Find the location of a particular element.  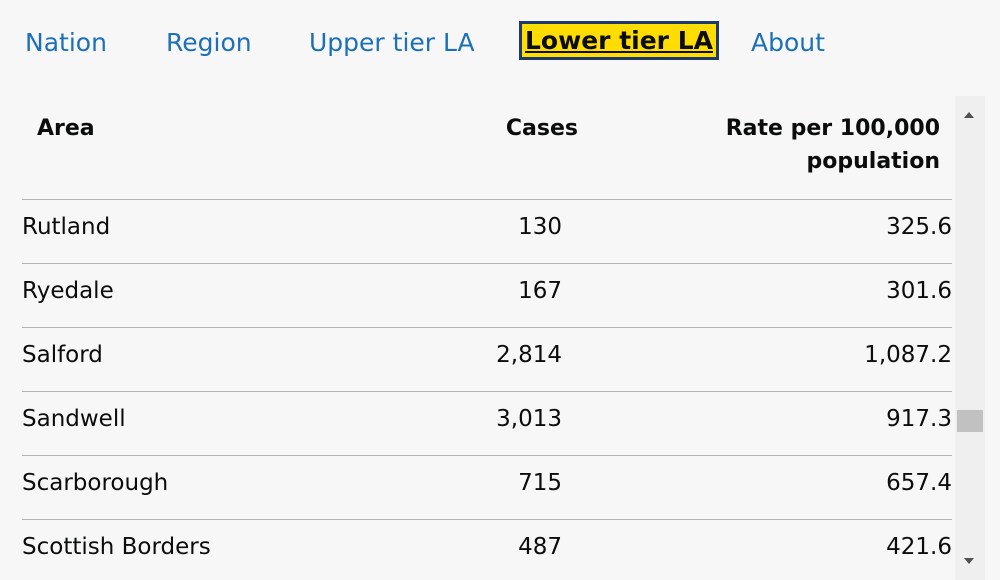

table-row: Ryedale 167 301.6 is located at coordinates (487, 295).